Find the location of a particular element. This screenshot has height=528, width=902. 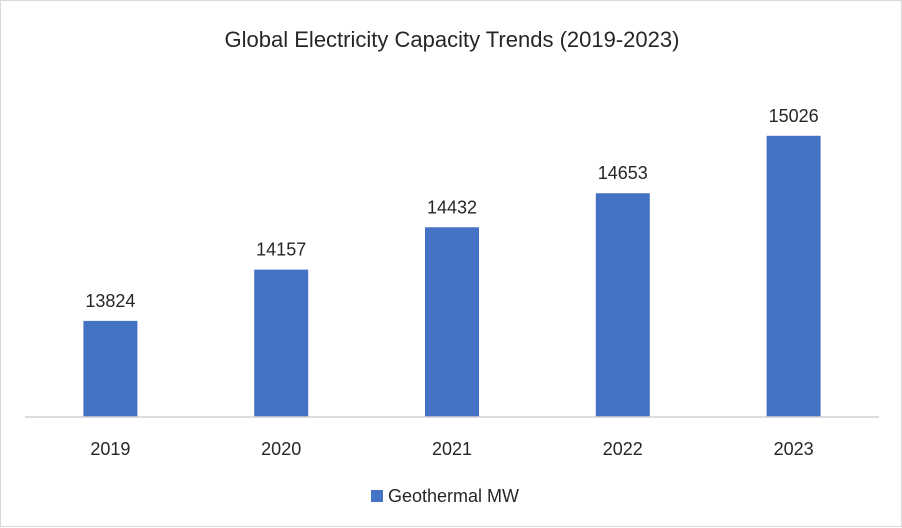

data-label-2021: 14432 is located at coordinates (452, 207).